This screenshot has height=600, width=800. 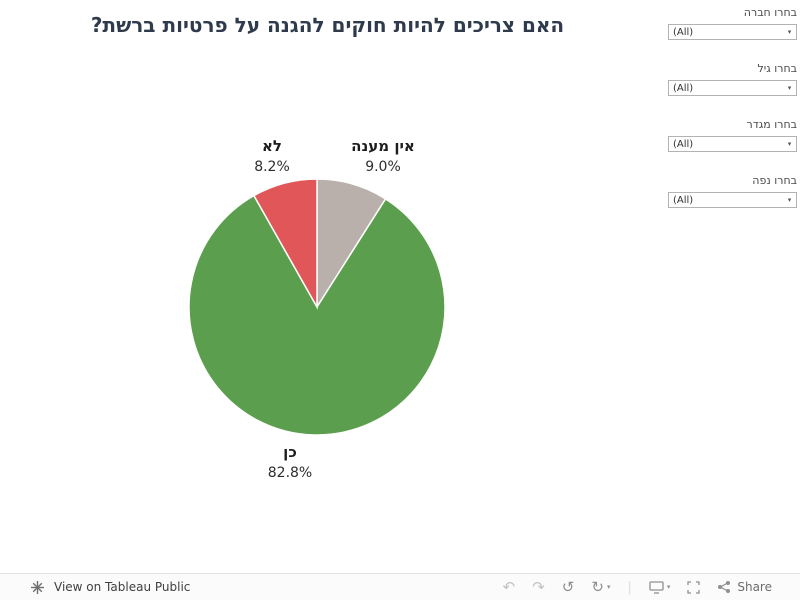 I want to click on filter-label: בחרו חברה, so click(x=770, y=12).